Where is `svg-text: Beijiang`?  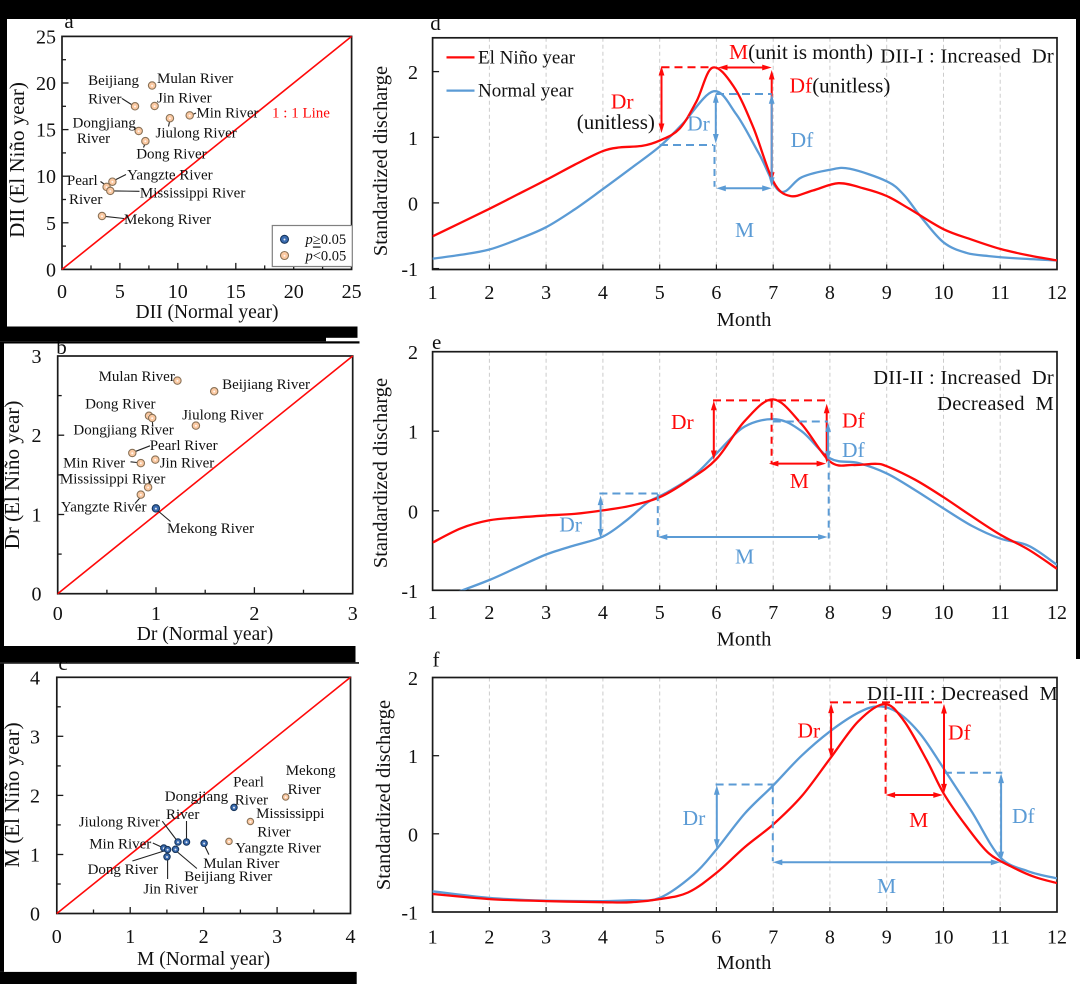 svg-text: Beijiang is located at coordinates (113, 81).